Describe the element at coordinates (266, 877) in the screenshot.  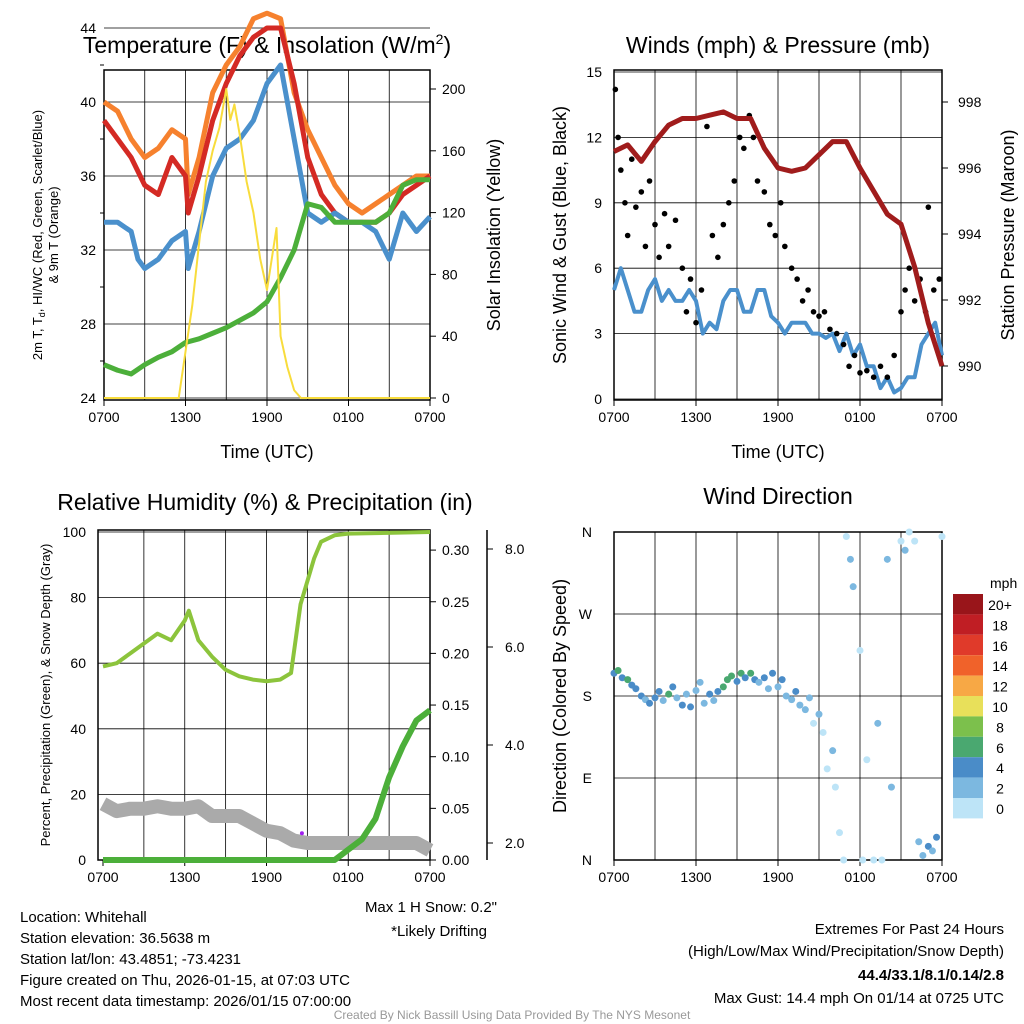
I see `x-tick-label: 1900` at that location.